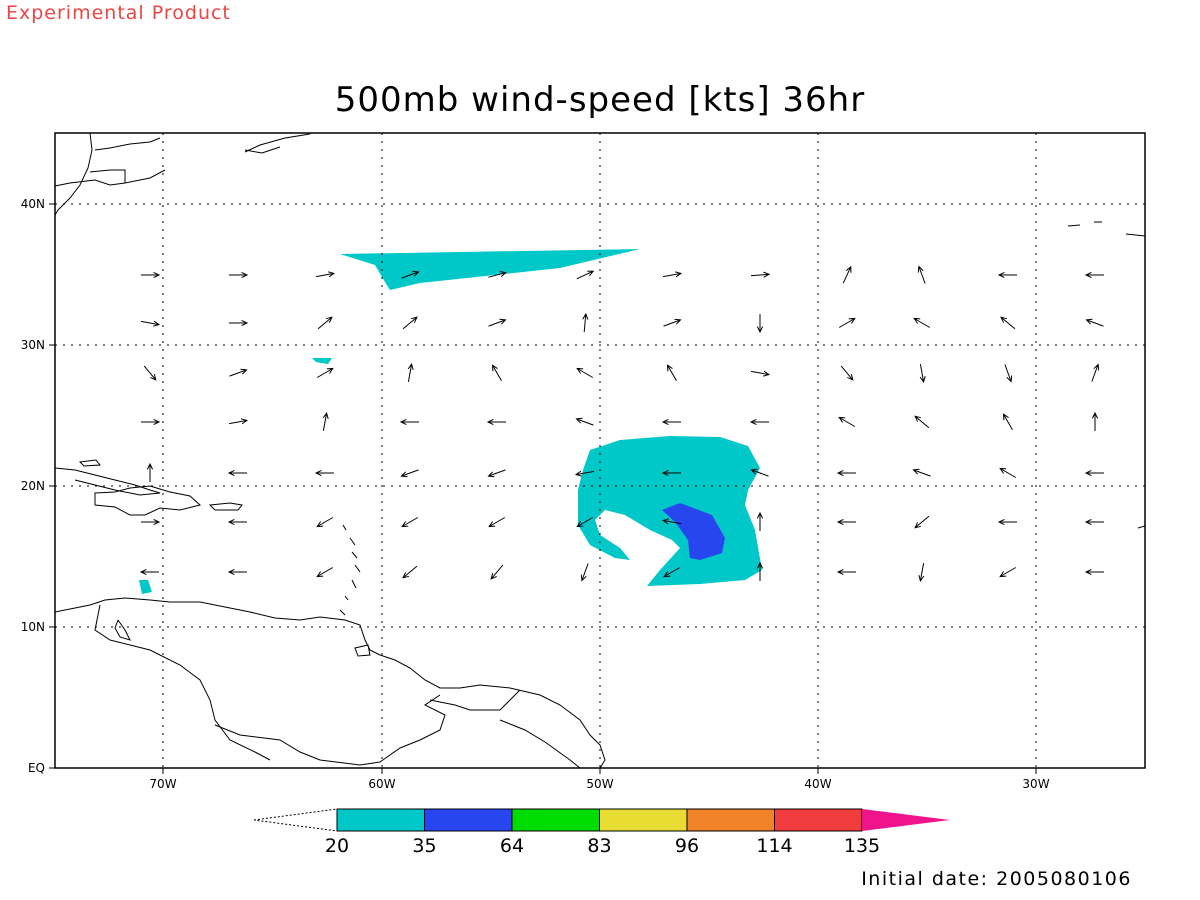 Image resolution: width=1200 pixels, height=900 pixels. I want to click on lon-label-50w: 50W, so click(599, 784).